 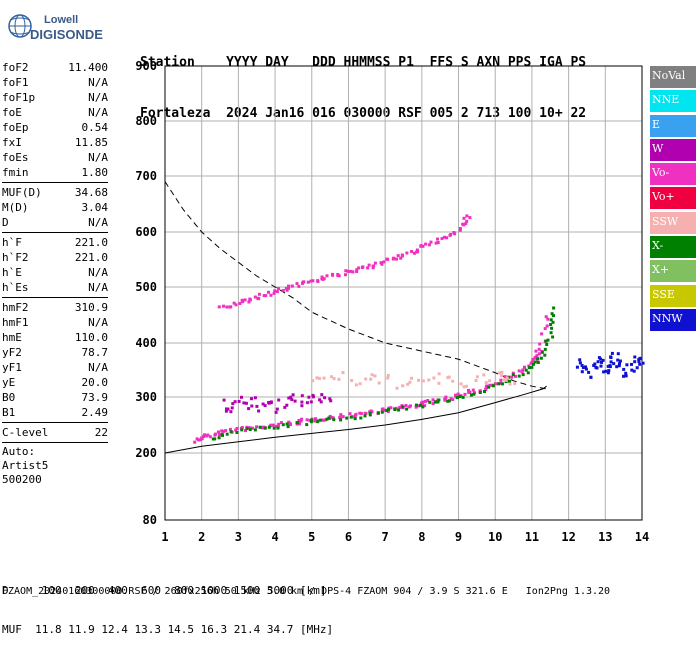 What do you see at coordinates (95, 397) in the screenshot?
I see `param-value: 73.9` at bounding box center [95, 397].